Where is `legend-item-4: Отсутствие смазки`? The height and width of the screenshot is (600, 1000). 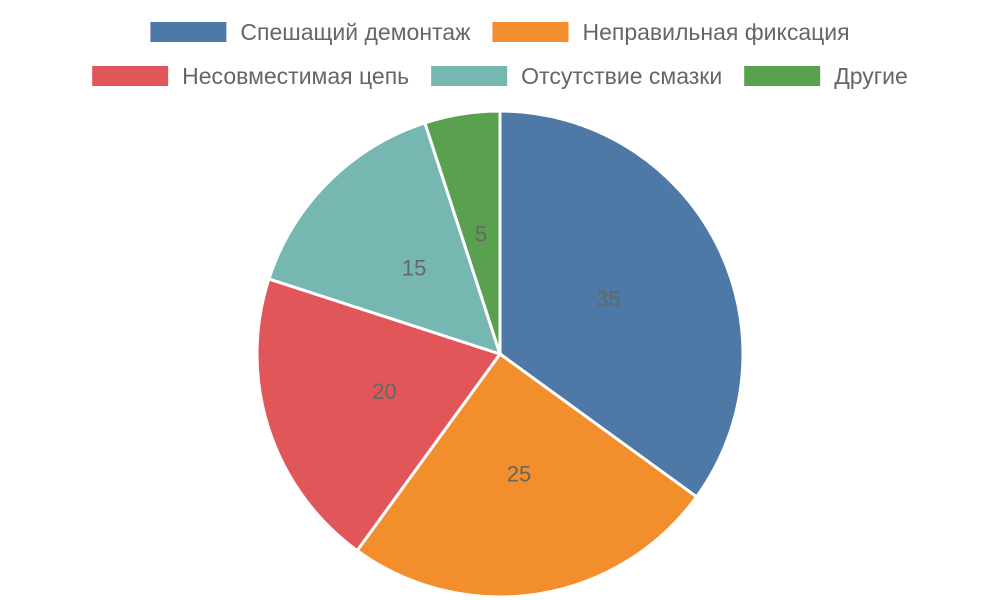 legend-item-4: Отсутствие смазки is located at coordinates (576, 76).